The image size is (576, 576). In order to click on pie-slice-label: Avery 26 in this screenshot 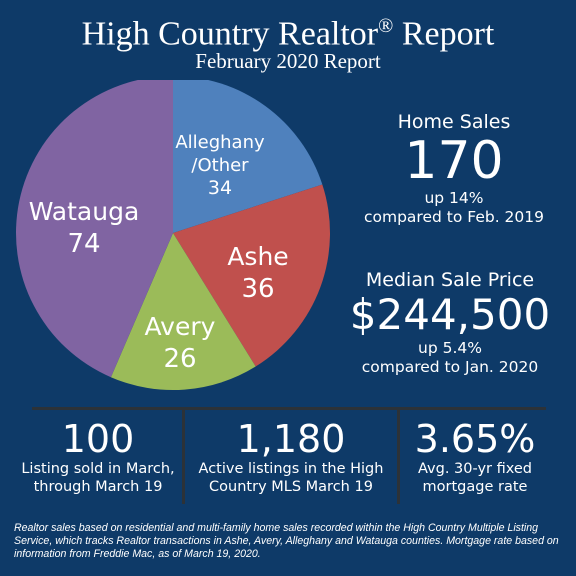, I will do `click(180, 343)`.